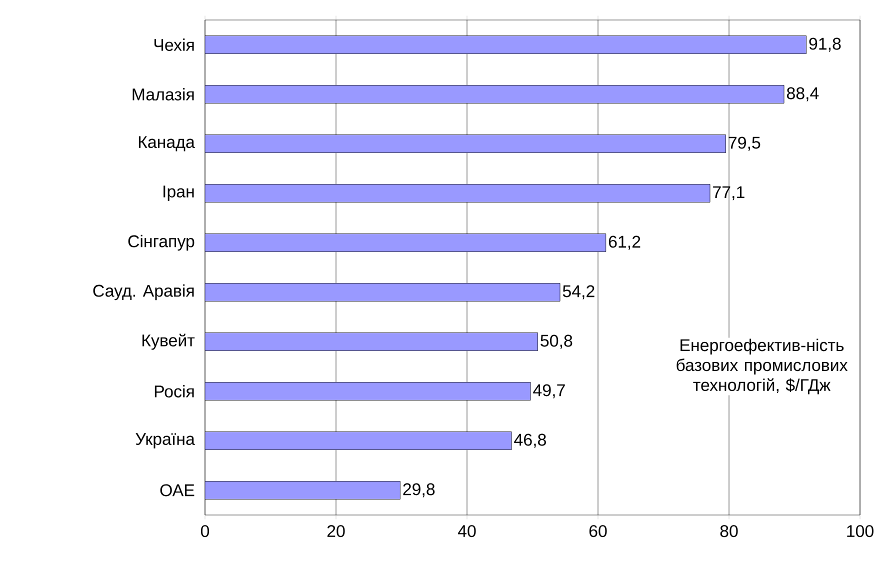 Image resolution: width=887 pixels, height=567 pixels. What do you see at coordinates (729, 531) in the screenshot?
I see `x-tick-label: 80` at bounding box center [729, 531].